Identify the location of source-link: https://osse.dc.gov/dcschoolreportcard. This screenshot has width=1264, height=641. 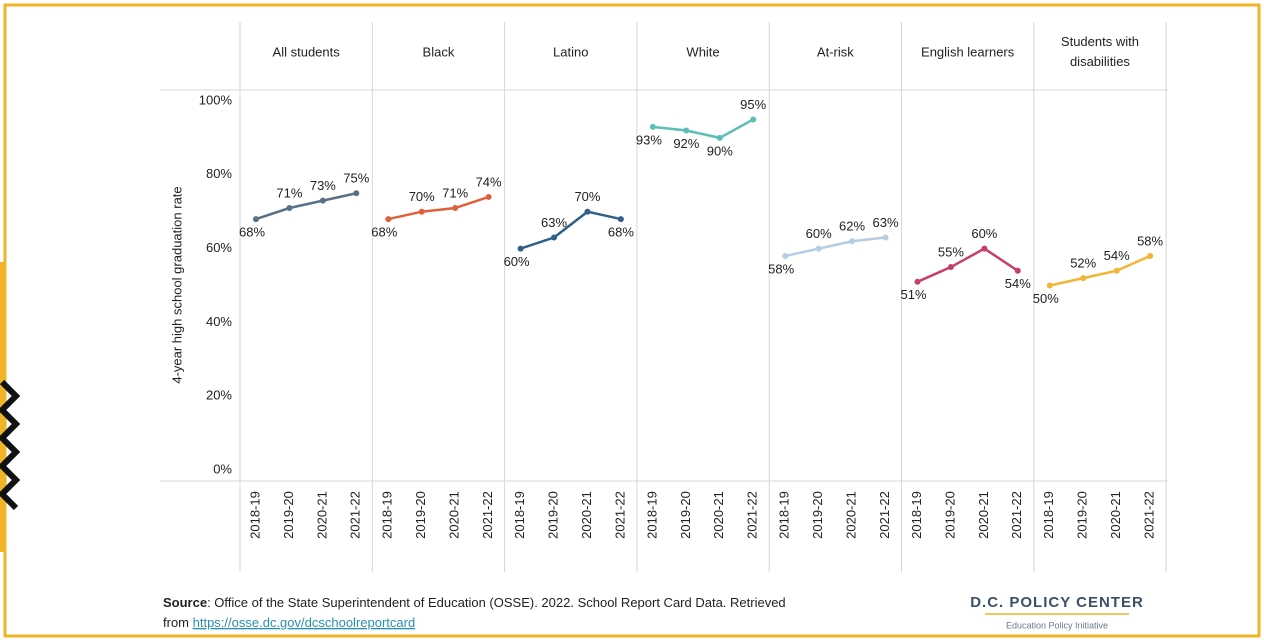
(304, 622).